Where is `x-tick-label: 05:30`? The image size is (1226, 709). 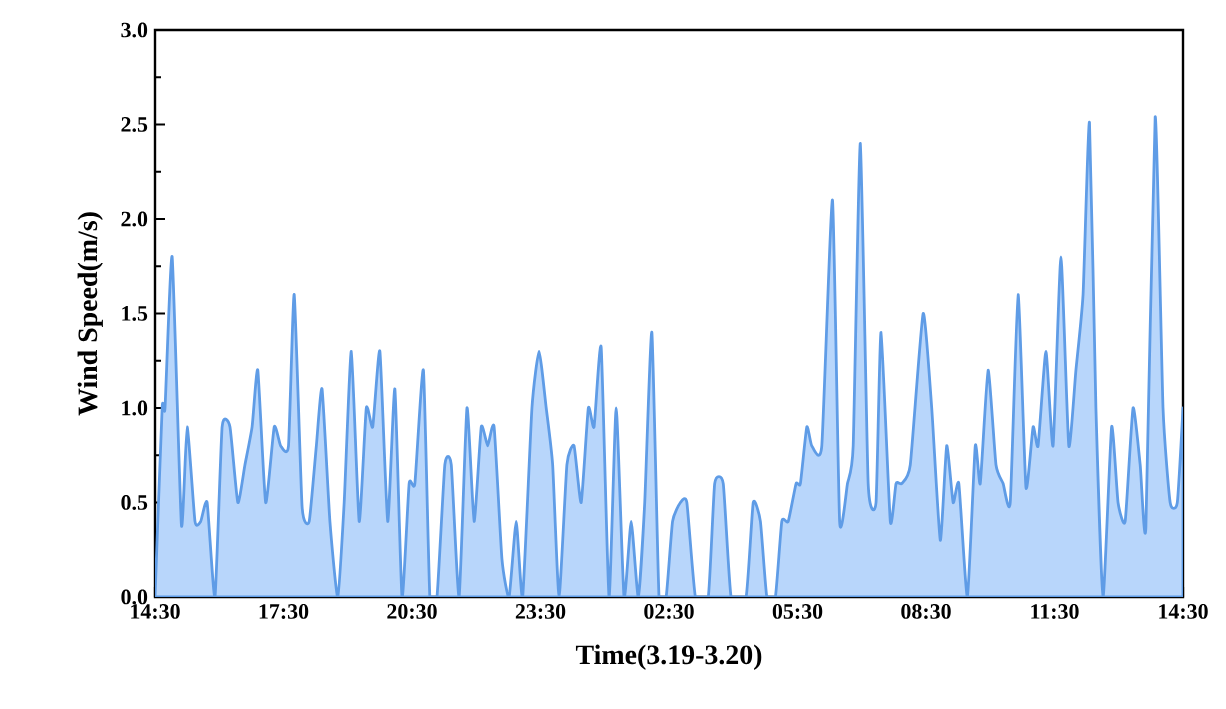
x-tick-label: 05:30 is located at coordinates (797, 611).